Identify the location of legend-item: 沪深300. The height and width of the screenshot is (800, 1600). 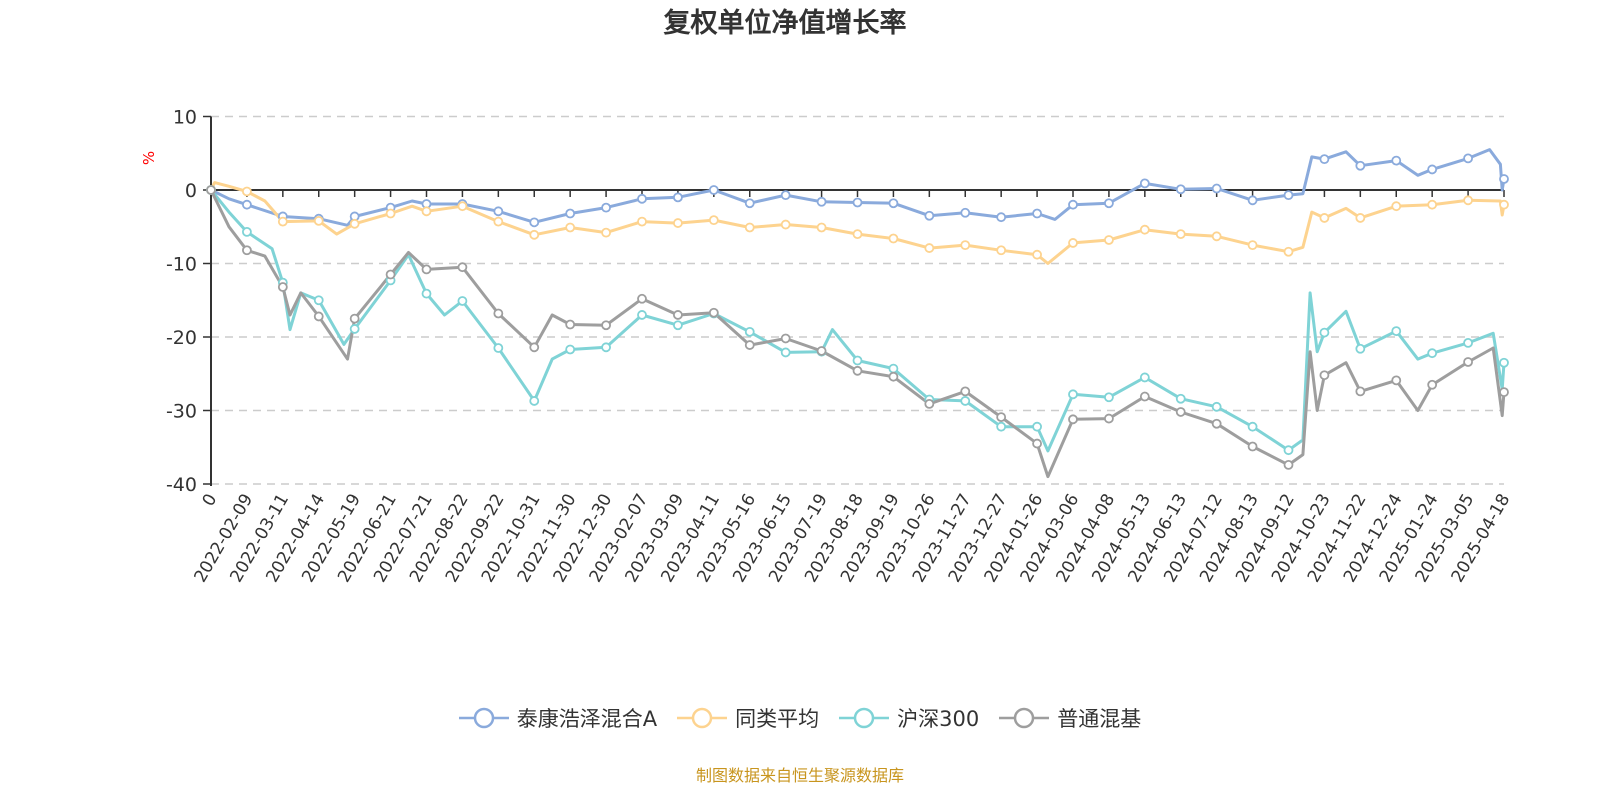
(909, 718).